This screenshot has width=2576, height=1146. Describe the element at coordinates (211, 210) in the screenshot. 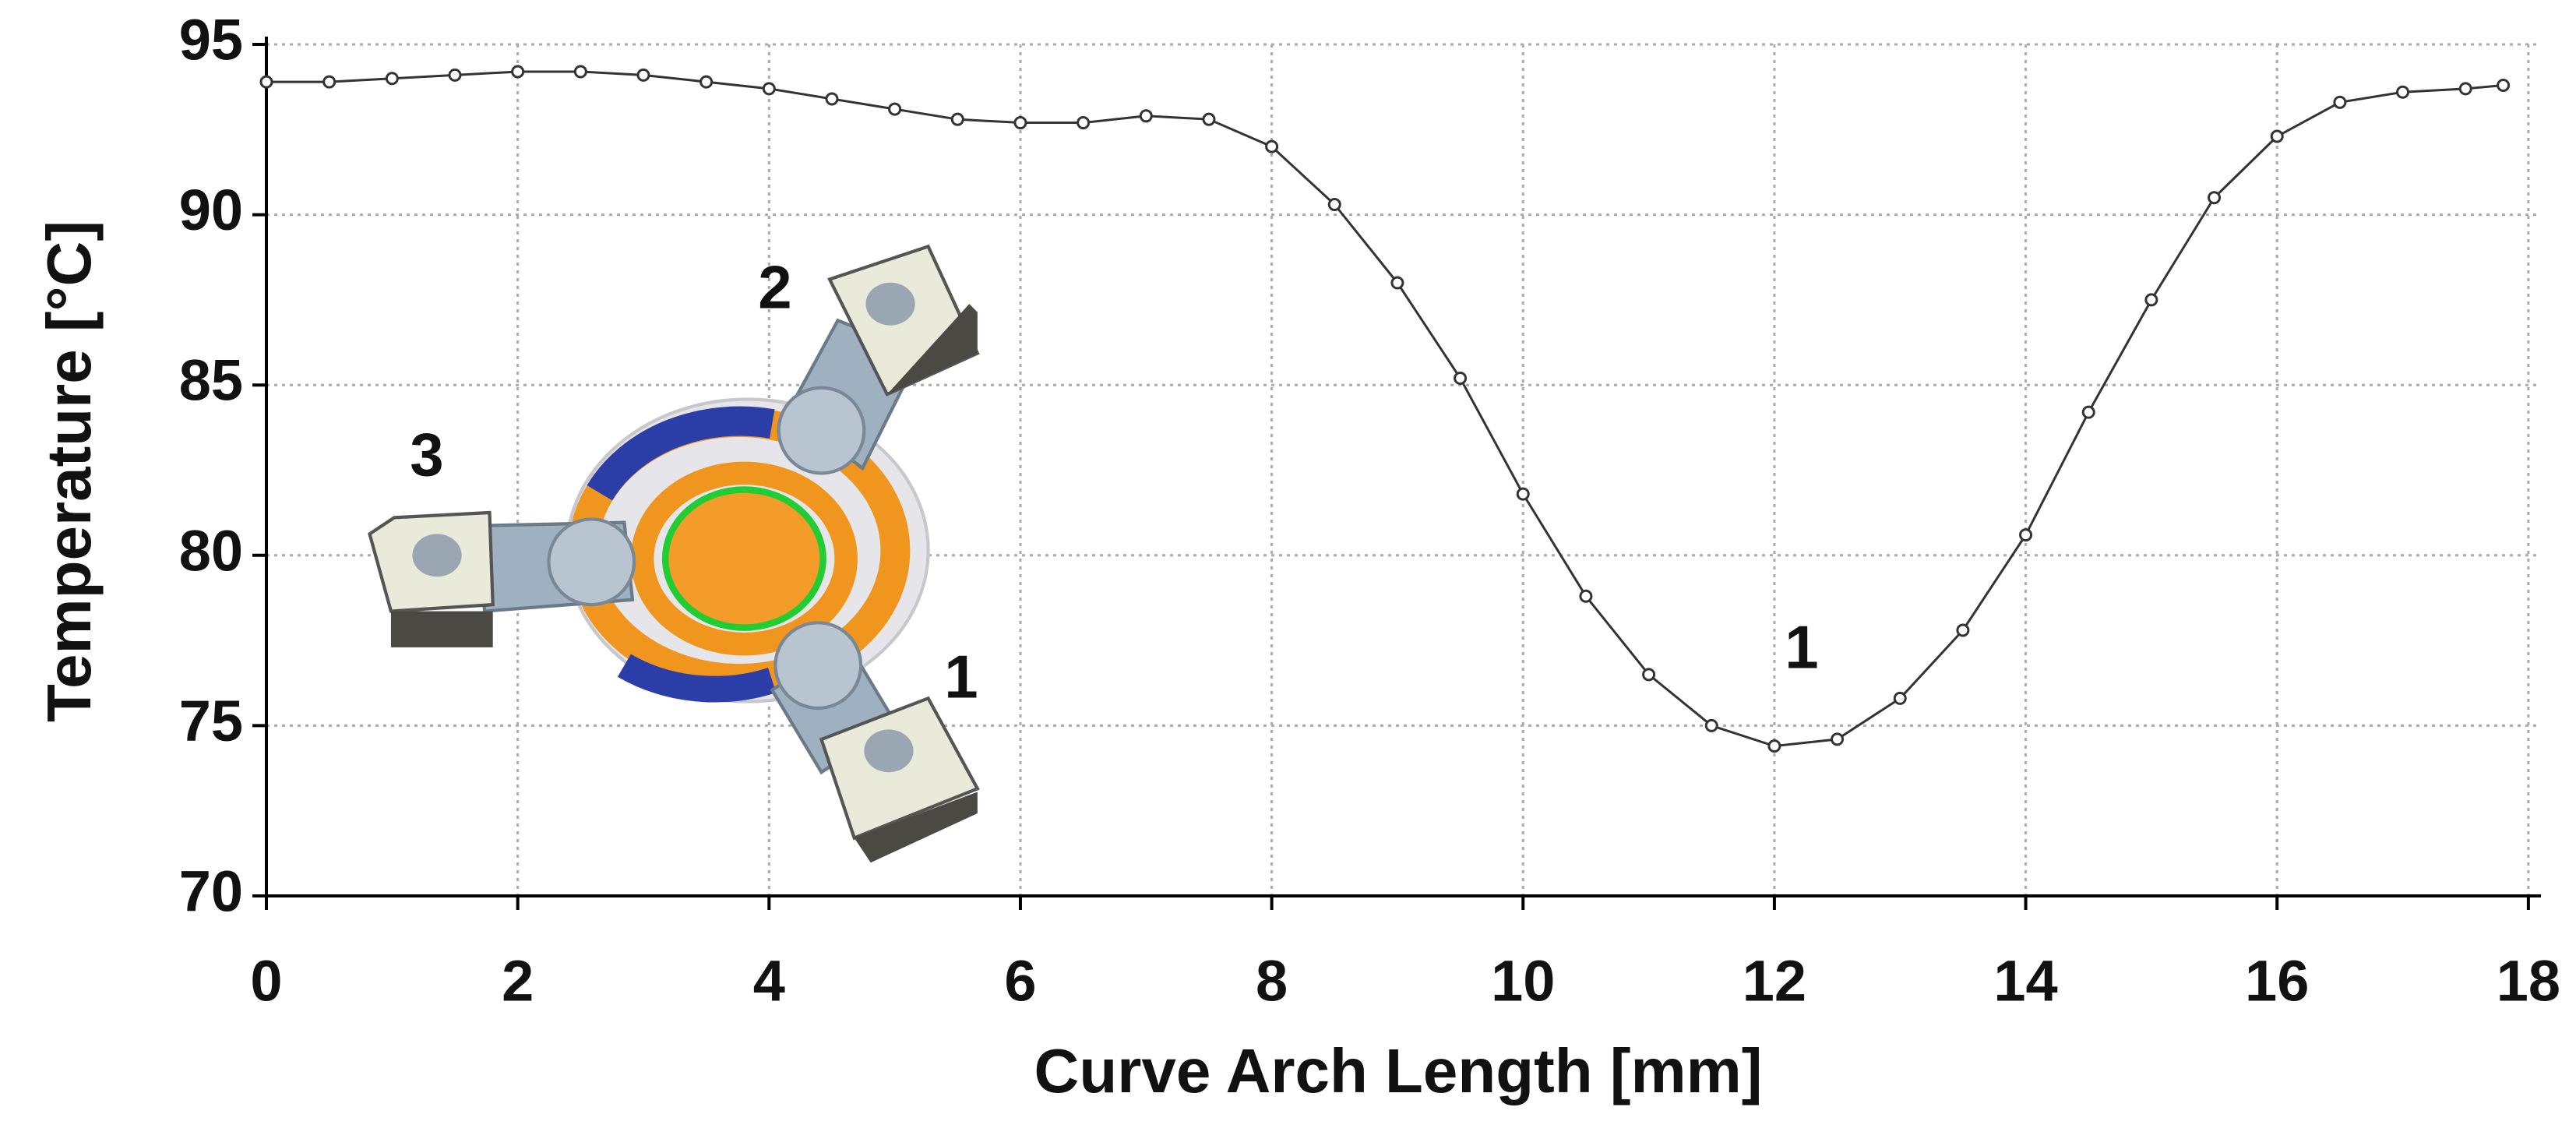

I see `y-tick-label: 90` at that location.